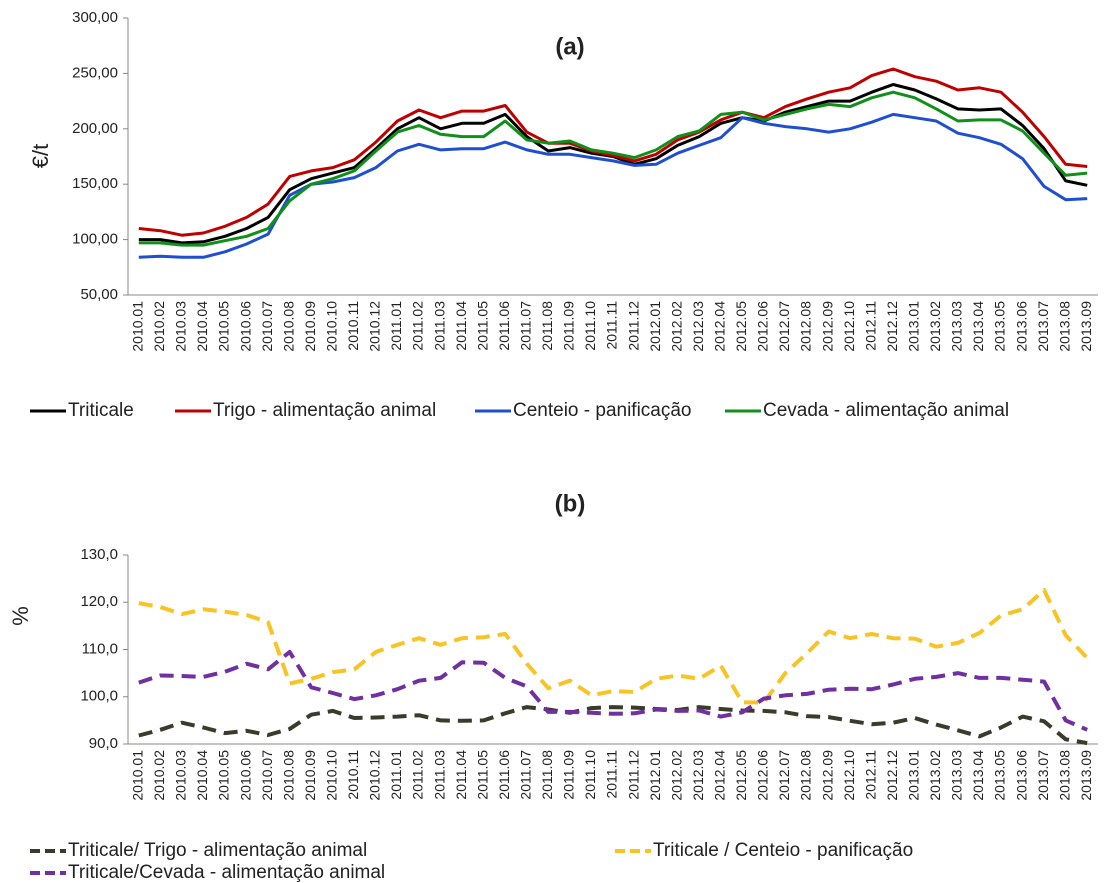  Describe the element at coordinates (439, 775) in the screenshot. I see `x-tick-label: 2011.03` at that location.